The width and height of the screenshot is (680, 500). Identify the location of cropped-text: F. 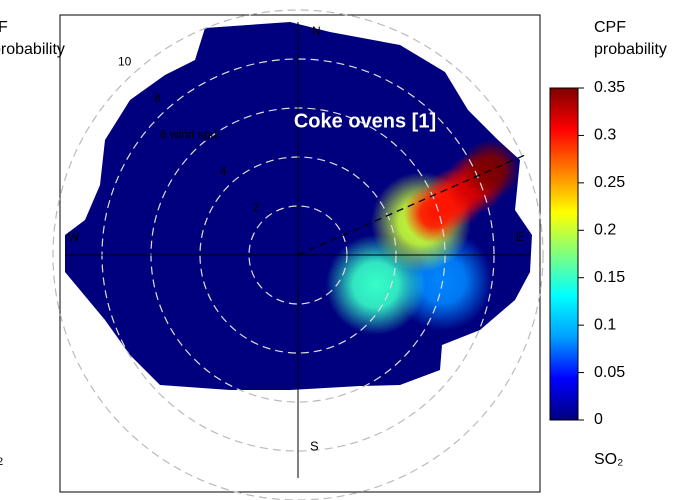
(4, 27).